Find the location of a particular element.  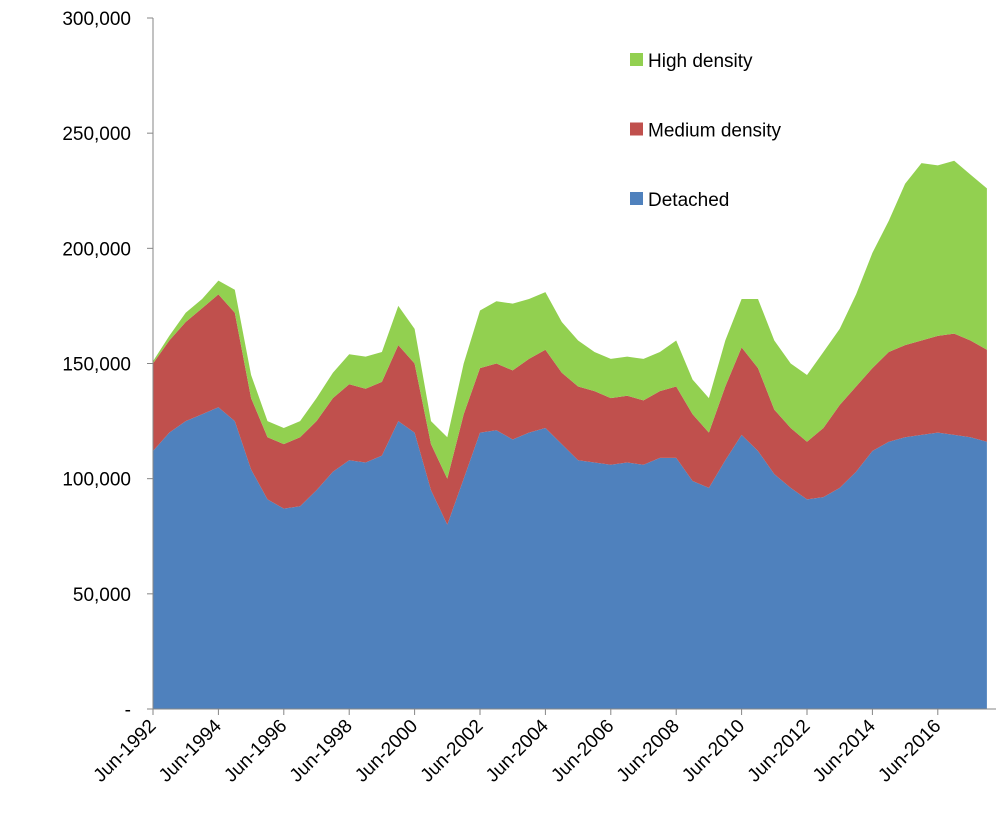

x-tick-label: Jun-2004 is located at coordinates (517, 750).